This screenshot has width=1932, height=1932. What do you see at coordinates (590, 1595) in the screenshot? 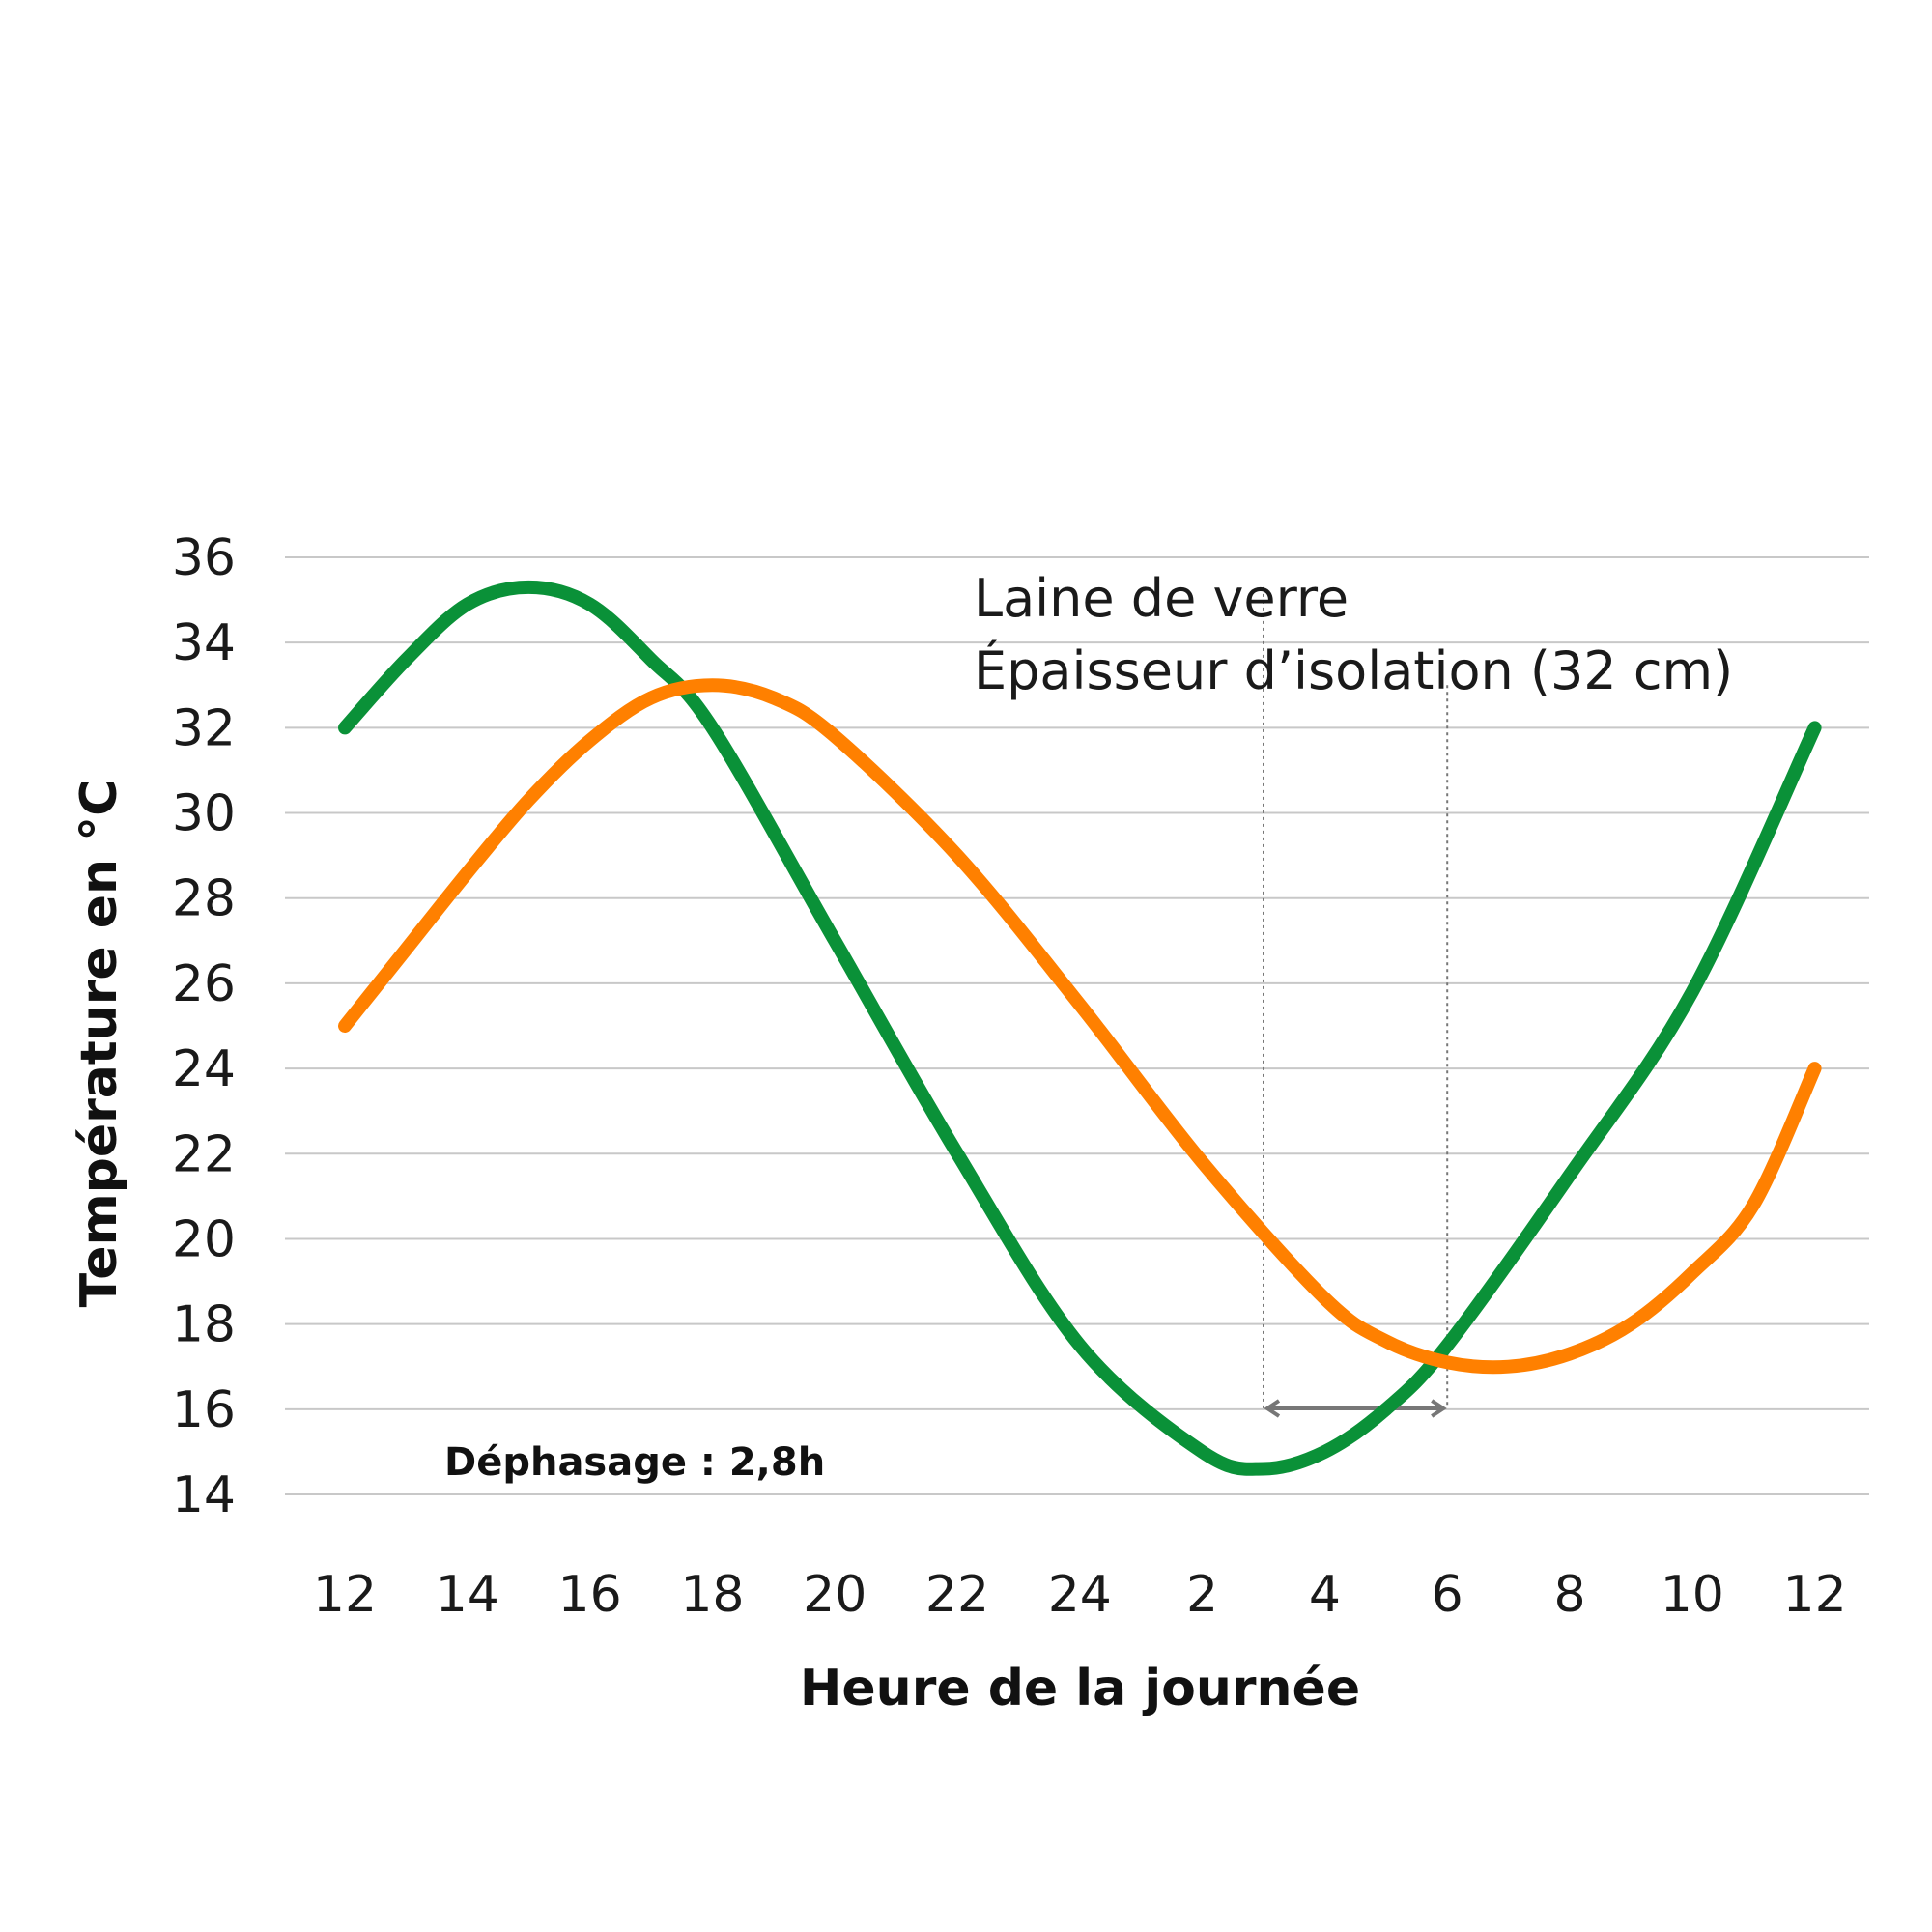
I see `x-tick-label: 16` at bounding box center [590, 1595].